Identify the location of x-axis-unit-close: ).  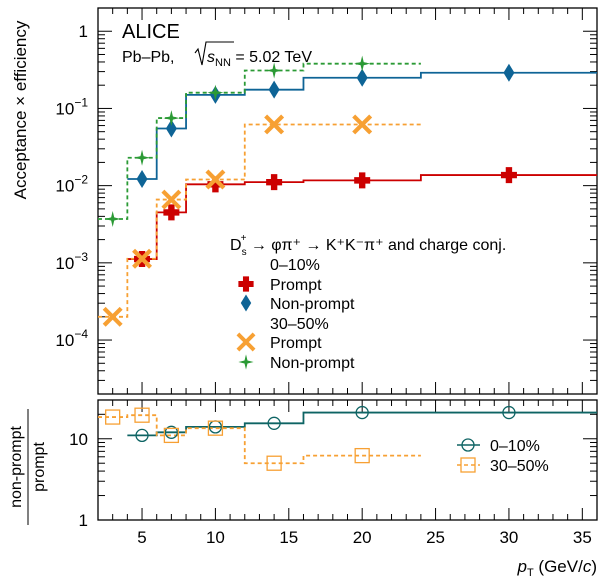
(594, 566).